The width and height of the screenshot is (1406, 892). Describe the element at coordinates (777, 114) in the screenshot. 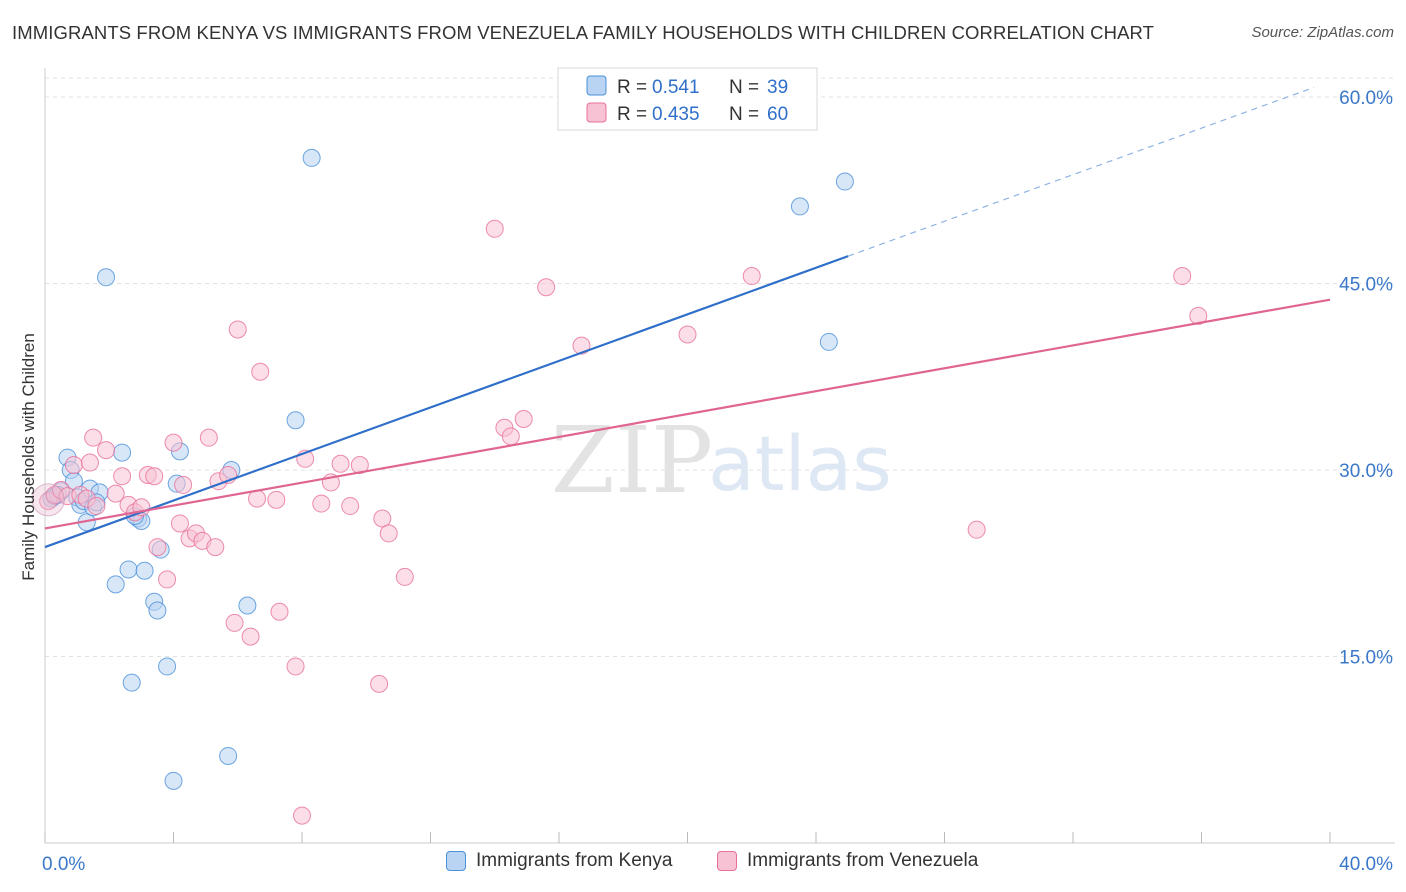

I see `legend-n-value-venezuela: 60` at that location.